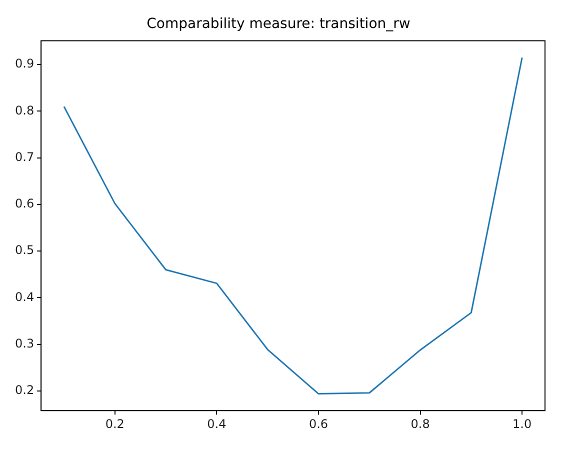 Image resolution: width=561 pixels, height=449 pixels. Describe the element at coordinates (24, 250) in the screenshot. I see `y-tick-label: 0.5` at that location.